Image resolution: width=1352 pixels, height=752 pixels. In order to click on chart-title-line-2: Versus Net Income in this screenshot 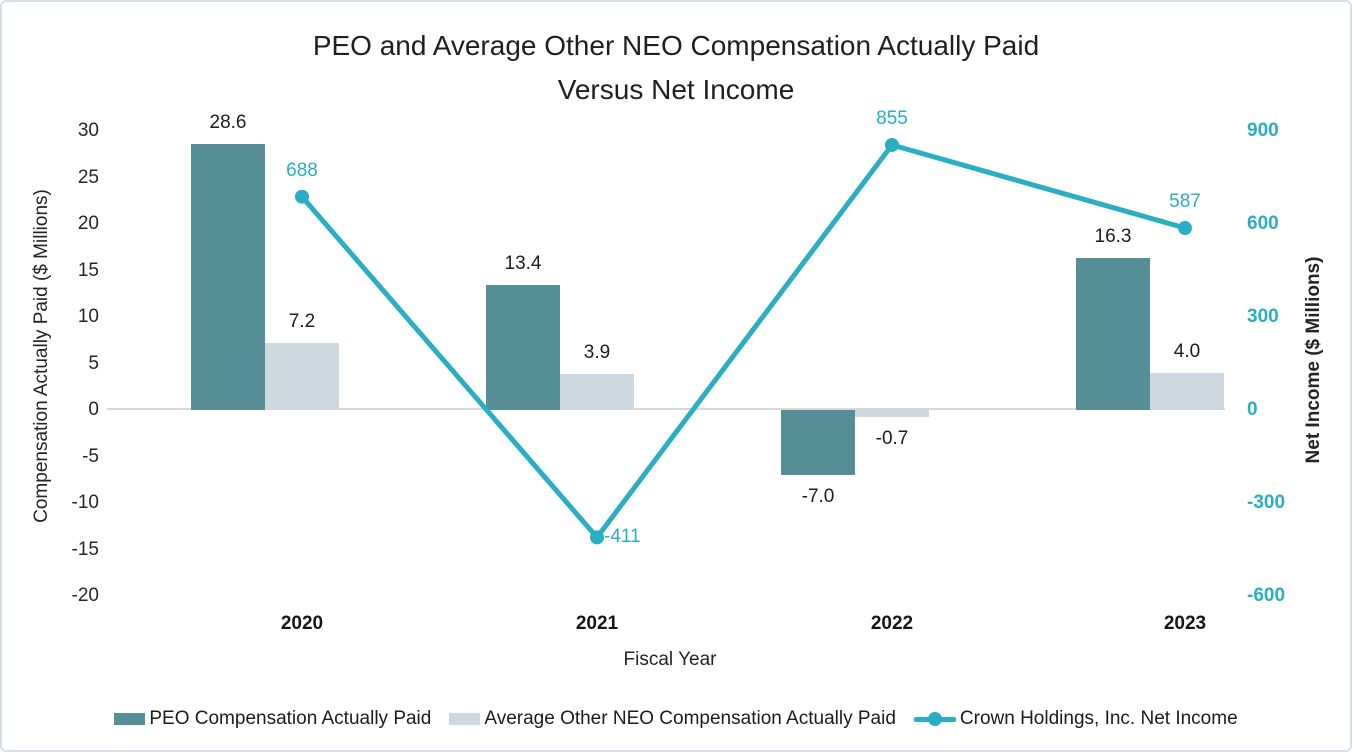, I will do `click(676, 89)`.